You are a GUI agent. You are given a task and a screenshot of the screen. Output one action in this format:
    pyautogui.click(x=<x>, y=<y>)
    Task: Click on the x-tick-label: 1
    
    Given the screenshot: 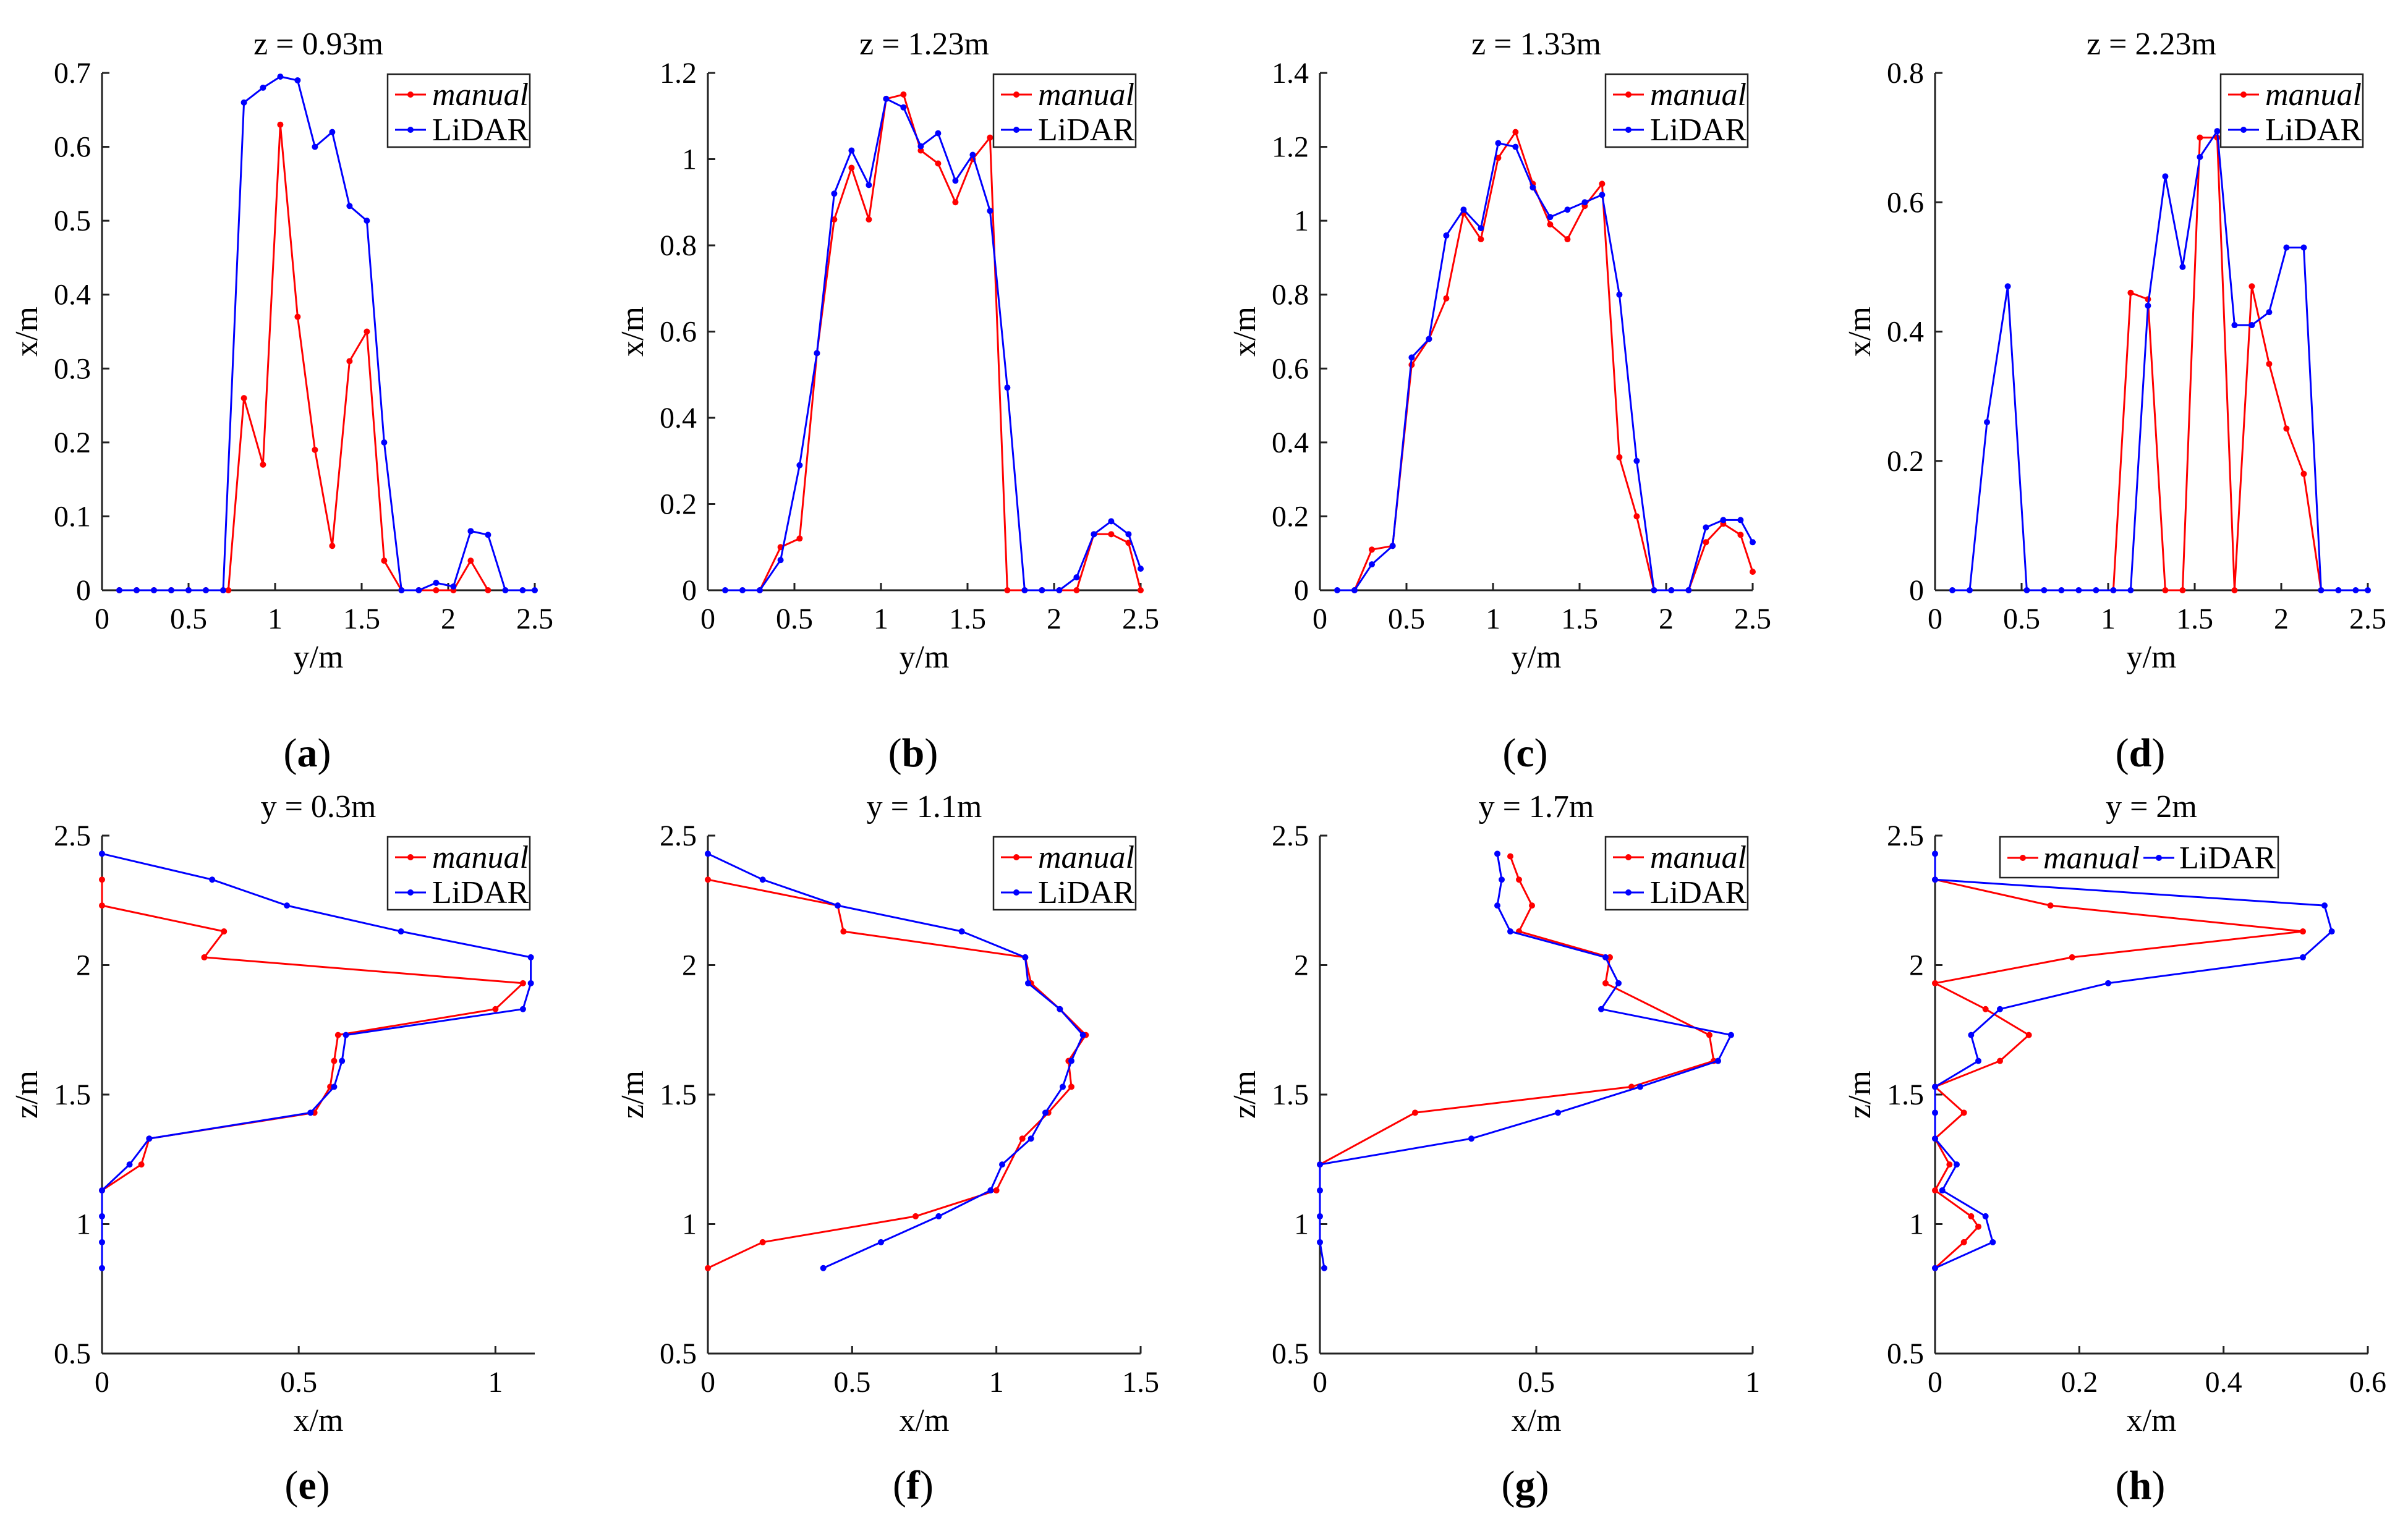 What is the action you would take?
    pyautogui.click(x=1752, y=1382)
    